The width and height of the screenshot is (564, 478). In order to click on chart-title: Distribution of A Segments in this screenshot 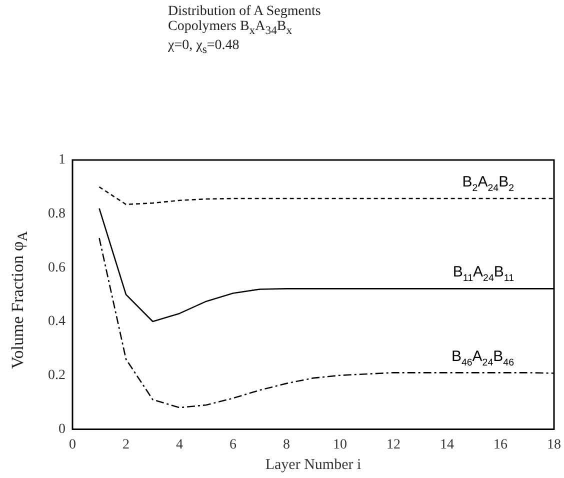, I will do `click(244, 11)`.